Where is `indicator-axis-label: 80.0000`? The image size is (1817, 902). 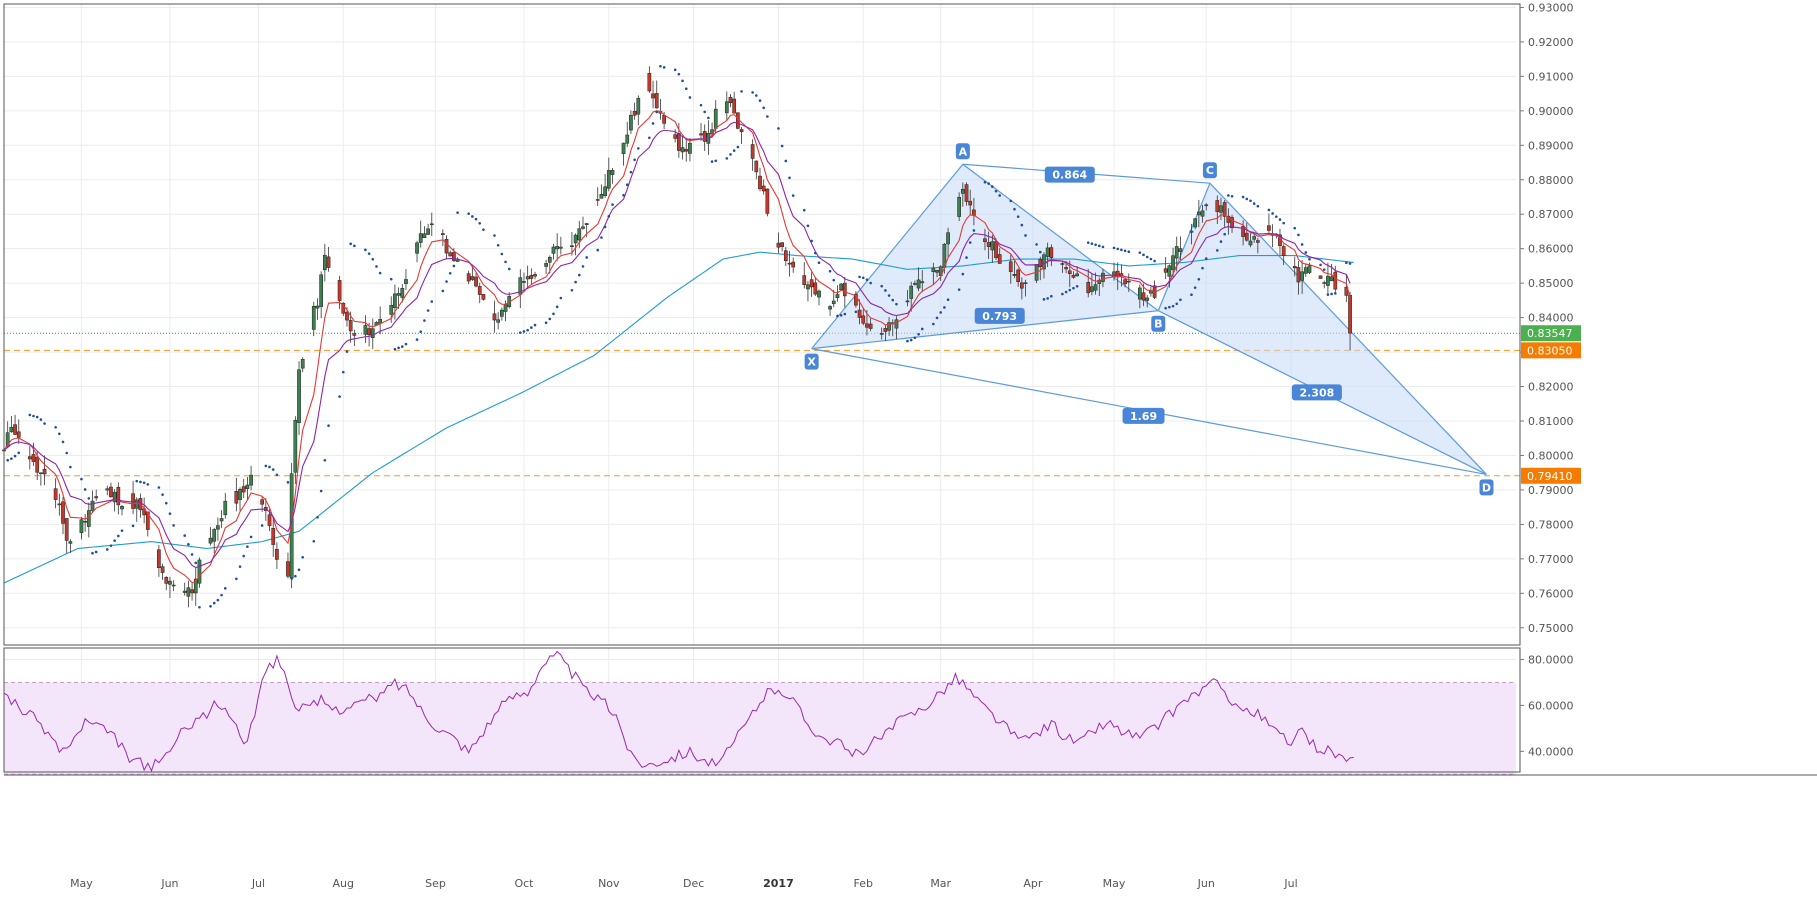 indicator-axis-label: 80.0000 is located at coordinates (1551, 659).